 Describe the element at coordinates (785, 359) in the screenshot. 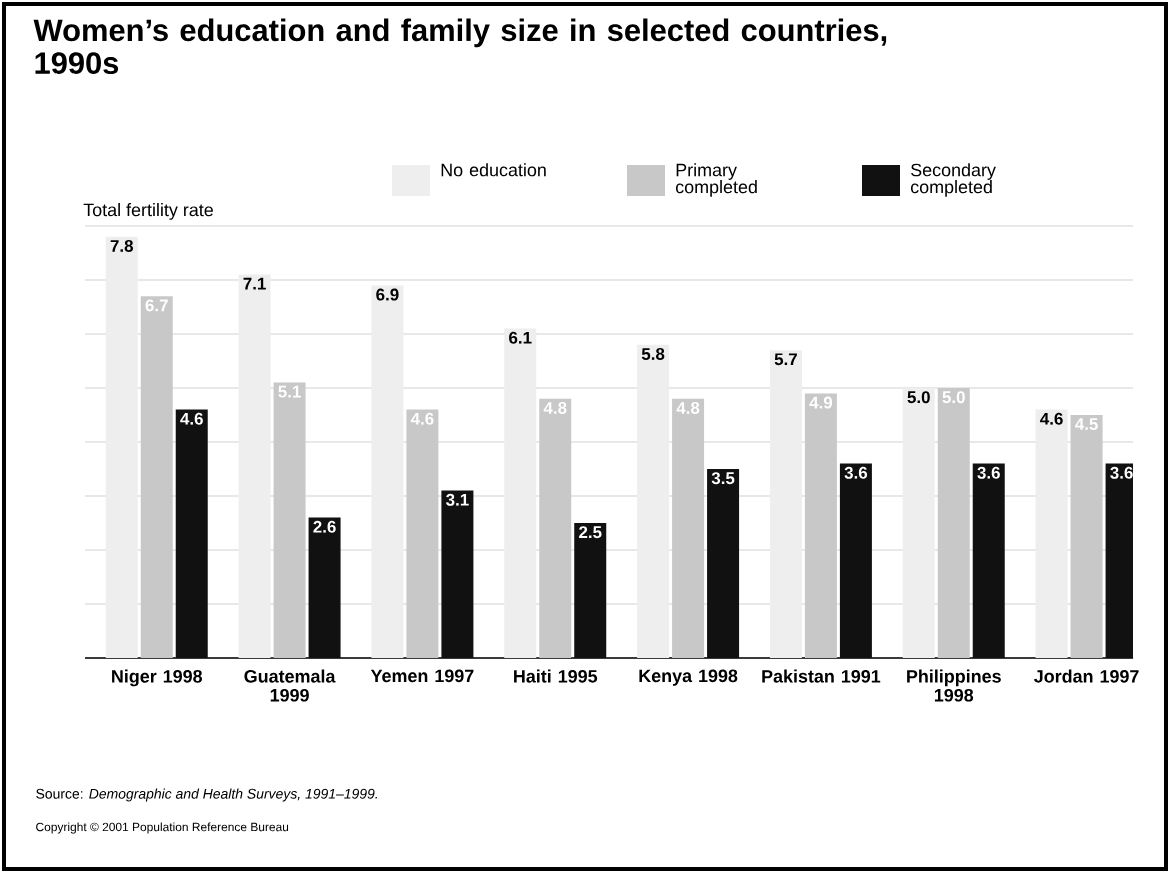

I see `data-label: 5.7` at that location.